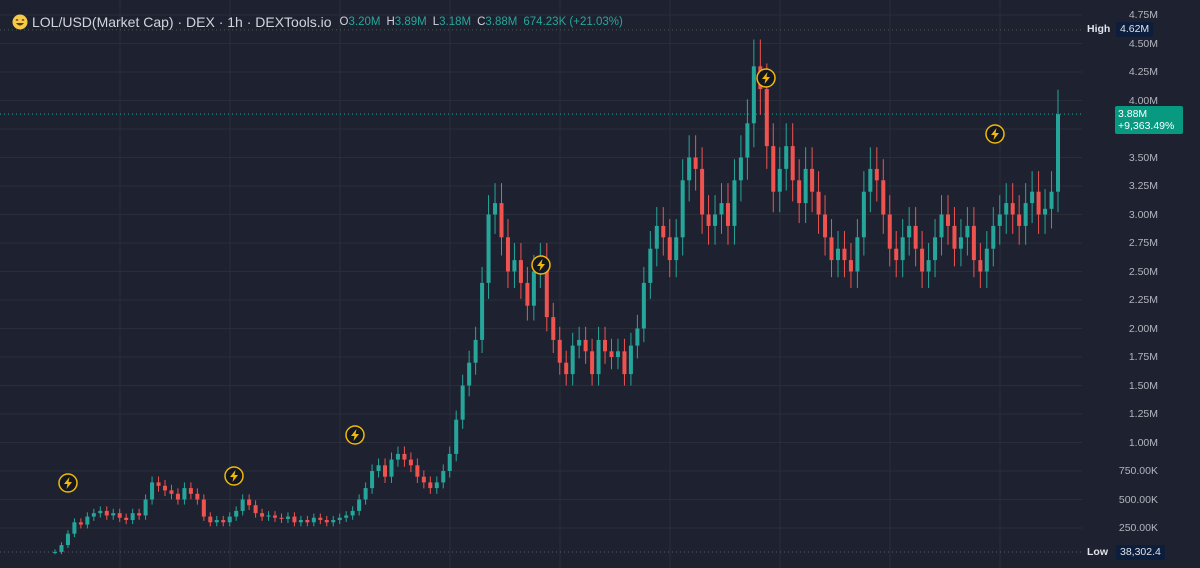 The height and width of the screenshot is (568, 1200). What do you see at coordinates (1143, 442) in the screenshot?
I see `price-axis-tick: 1.00M` at bounding box center [1143, 442].